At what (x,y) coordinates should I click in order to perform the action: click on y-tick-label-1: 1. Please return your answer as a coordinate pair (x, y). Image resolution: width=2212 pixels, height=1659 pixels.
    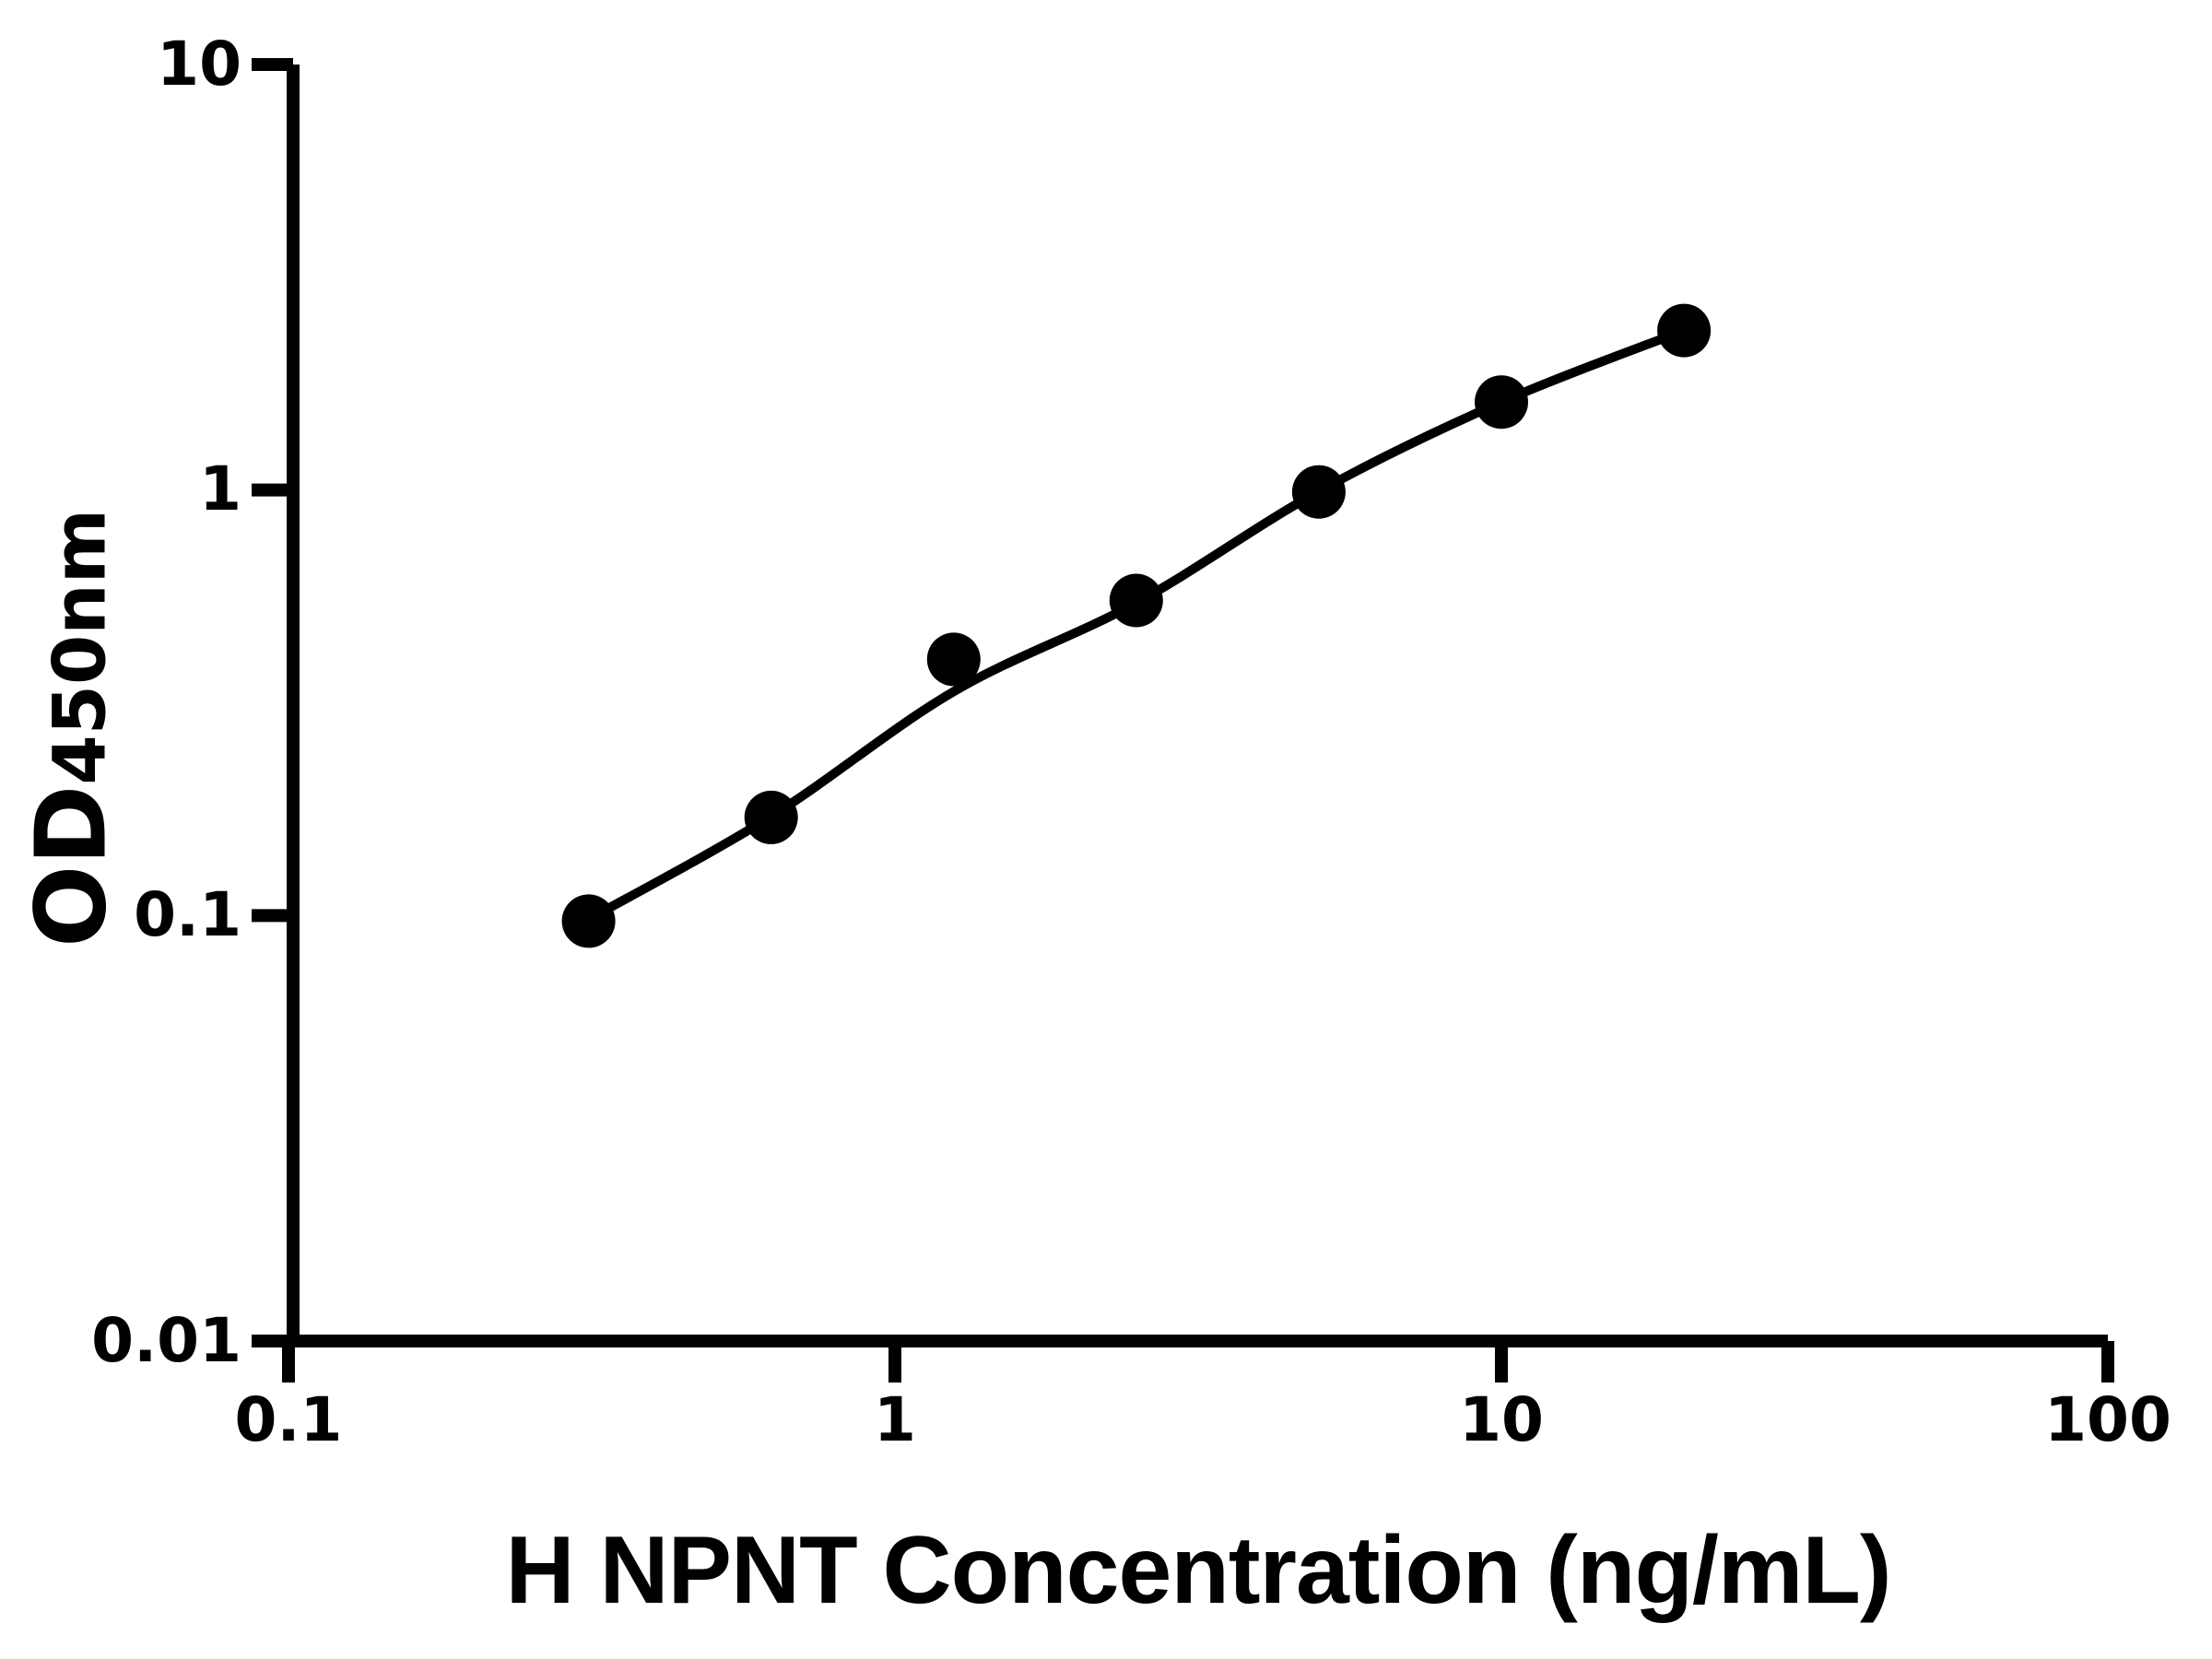
    Looking at the image, I should click on (220, 488).